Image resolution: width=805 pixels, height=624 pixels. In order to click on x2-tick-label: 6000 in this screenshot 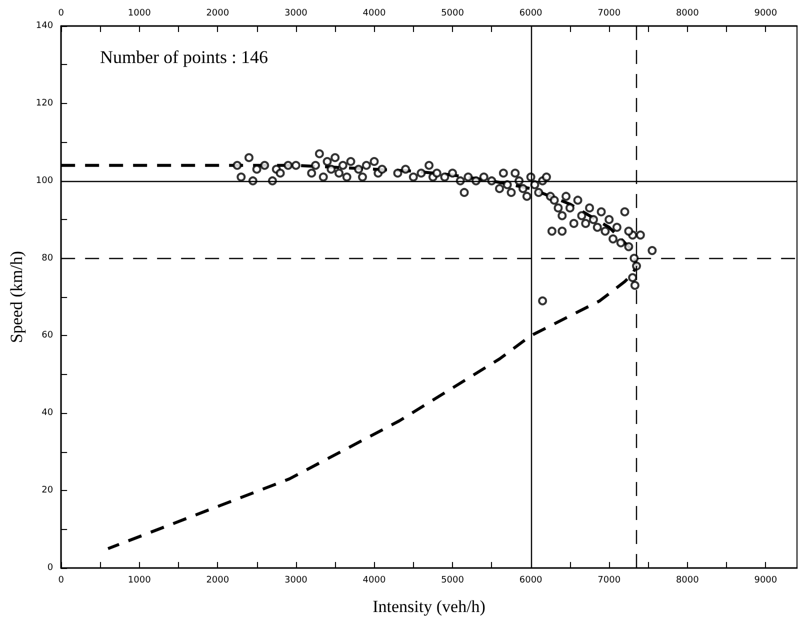, I will do `click(531, 13)`.